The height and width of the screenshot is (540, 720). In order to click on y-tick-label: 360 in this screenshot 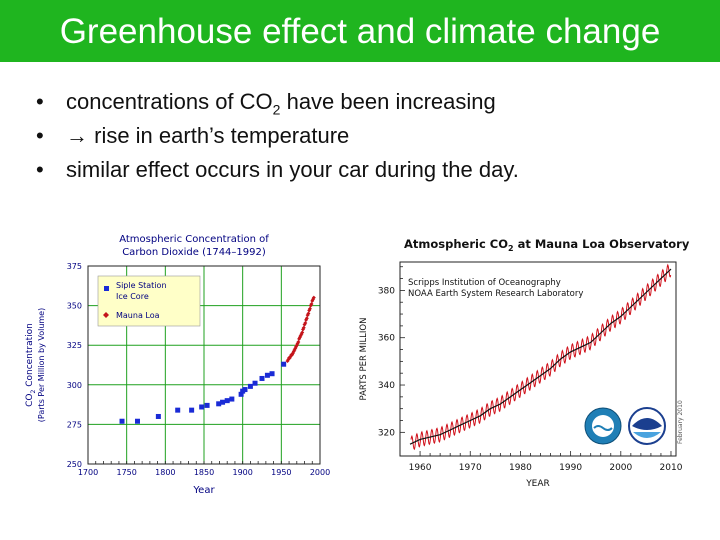, I will do `click(386, 339)`.